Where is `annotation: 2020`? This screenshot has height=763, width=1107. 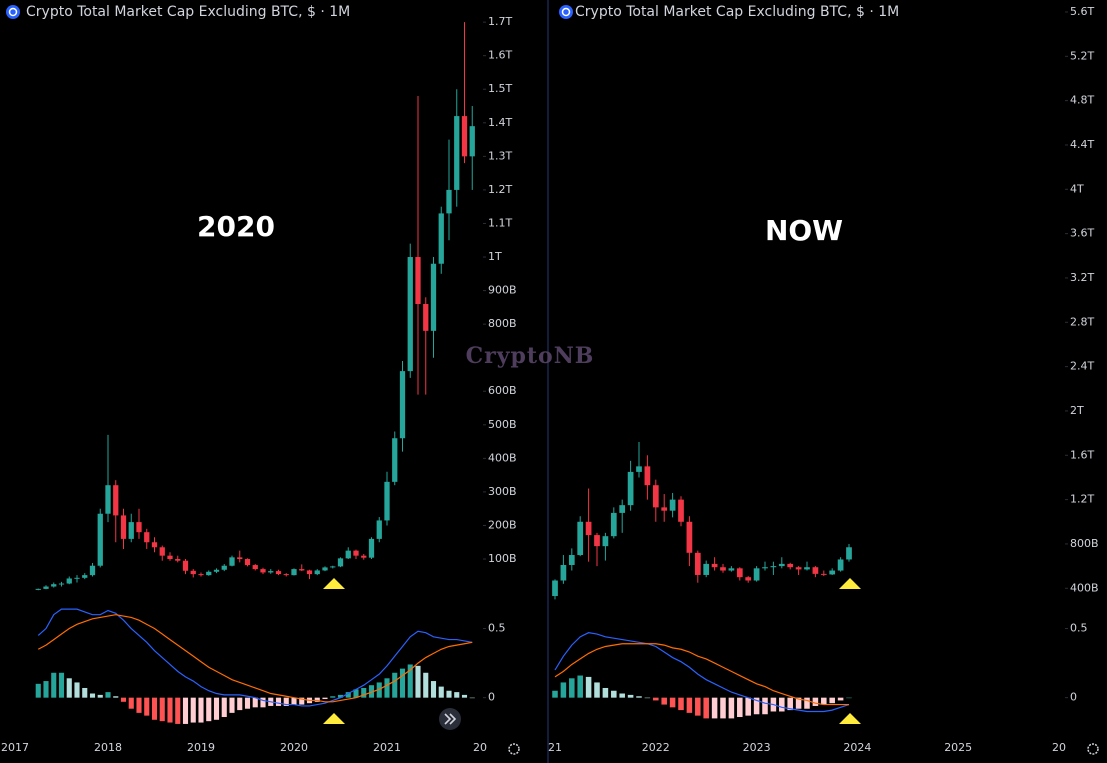 annotation: 2020 is located at coordinates (236, 226).